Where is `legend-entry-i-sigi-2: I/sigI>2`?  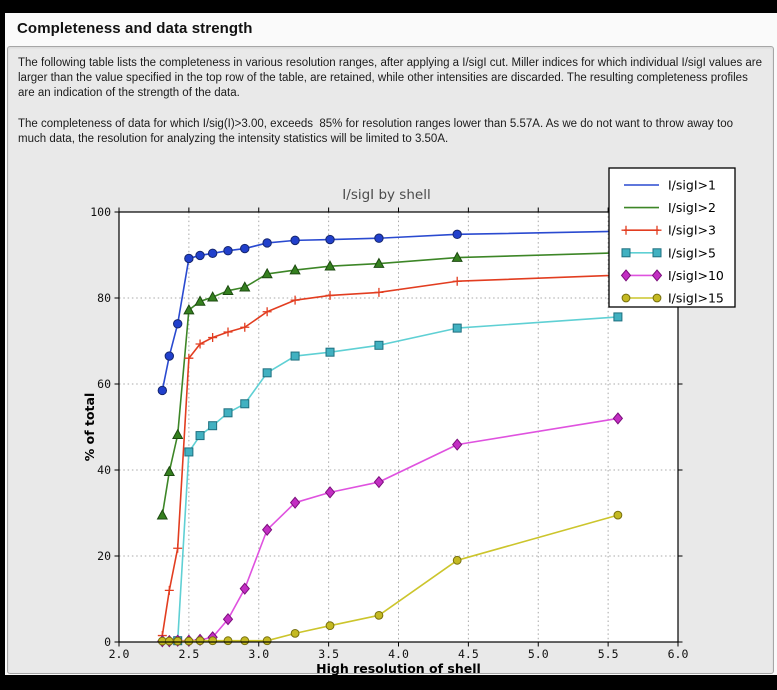 legend-entry-i-sigi-2: I/sigI>2 is located at coordinates (670, 207).